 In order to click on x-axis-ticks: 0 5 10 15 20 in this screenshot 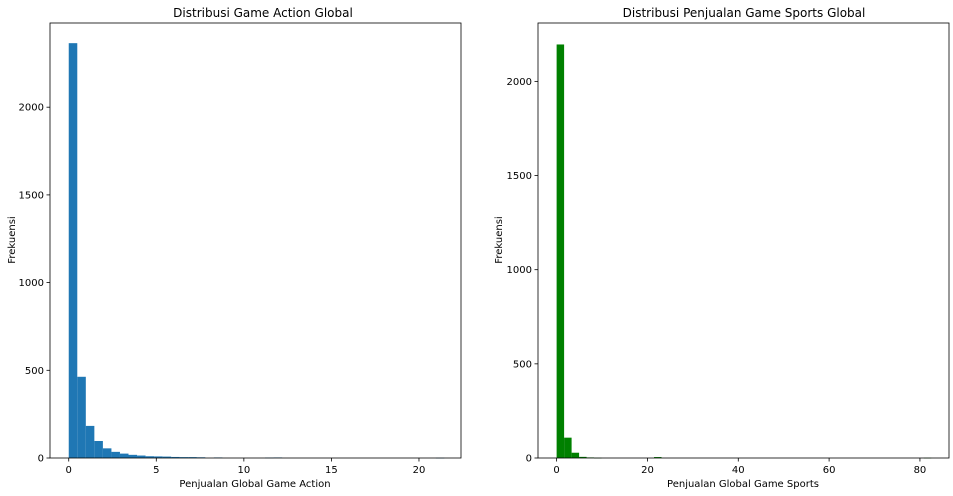, I will do `click(246, 467)`.